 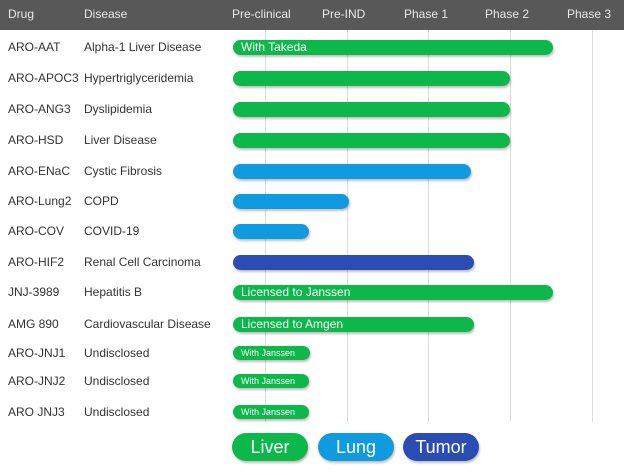 I want to click on drug-label: ARO-HSD, so click(x=36, y=140).